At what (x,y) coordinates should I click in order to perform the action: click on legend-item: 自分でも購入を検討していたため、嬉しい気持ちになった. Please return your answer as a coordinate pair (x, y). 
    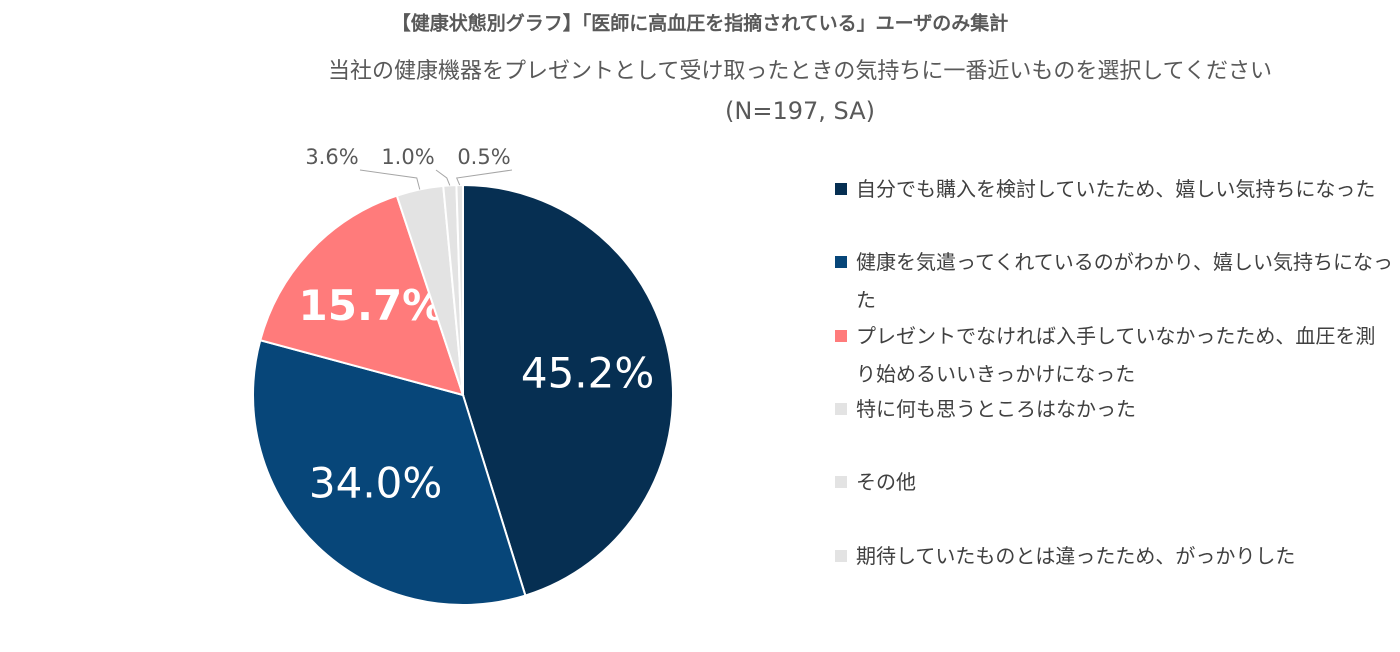
    Looking at the image, I should click on (1115, 189).